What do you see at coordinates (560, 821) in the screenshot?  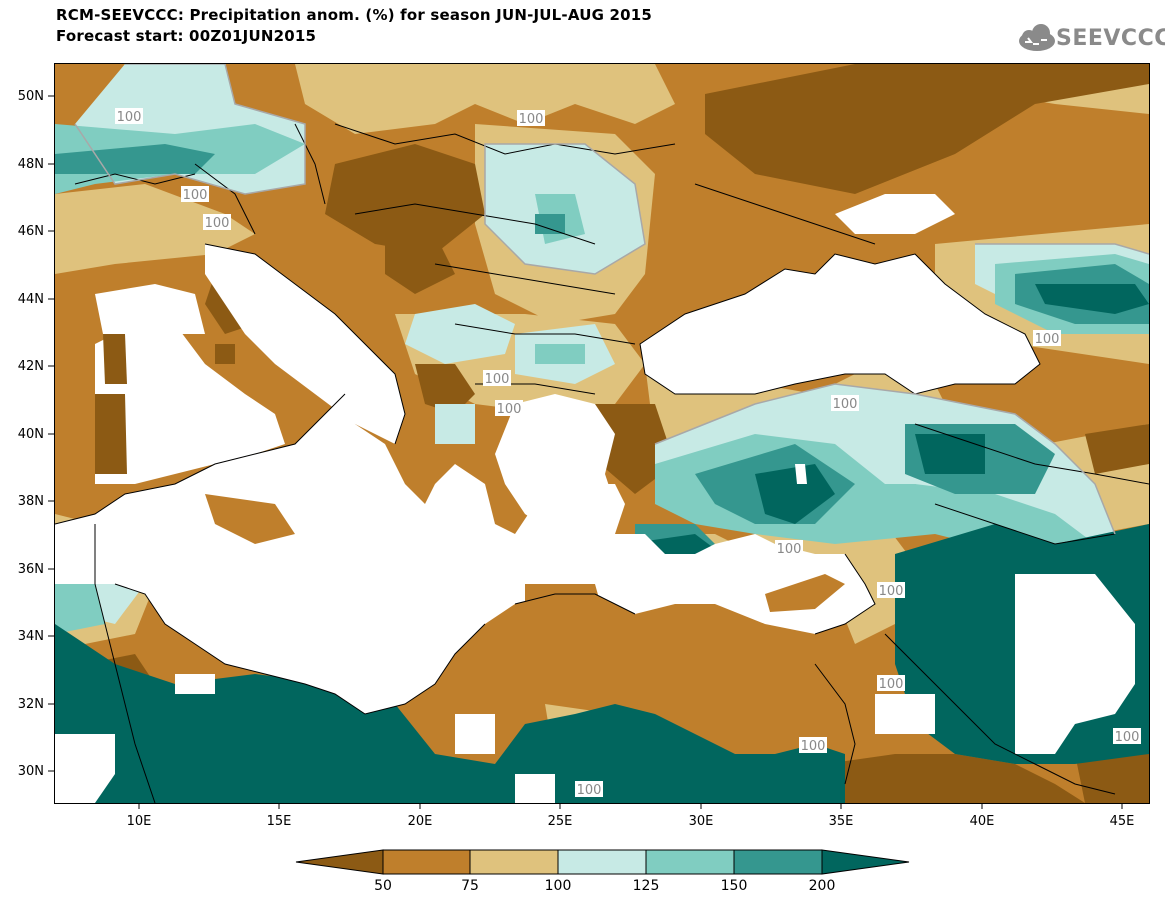 I see `lon-label: 25E` at bounding box center [560, 821].